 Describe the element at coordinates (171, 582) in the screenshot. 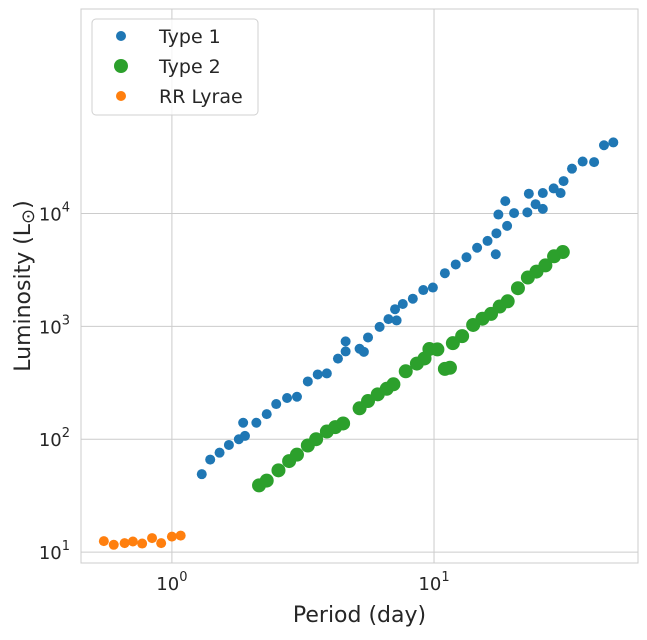

I see `x-tick-label: 10⁰` at that location.